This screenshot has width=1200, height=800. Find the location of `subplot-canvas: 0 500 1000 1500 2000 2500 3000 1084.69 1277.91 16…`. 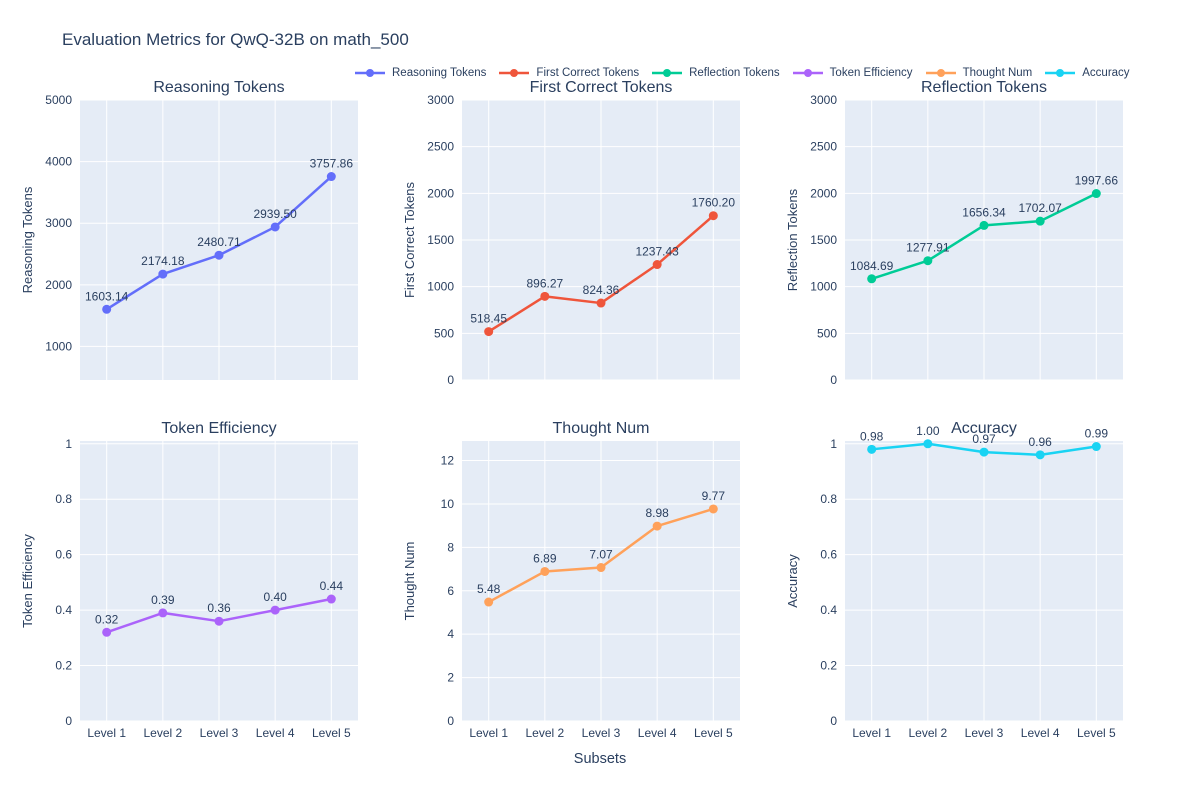

subplot-canvas: 0 500 1000 1500 2000 2500 3000 1084.69 1277.91 16… is located at coordinates (954, 233).